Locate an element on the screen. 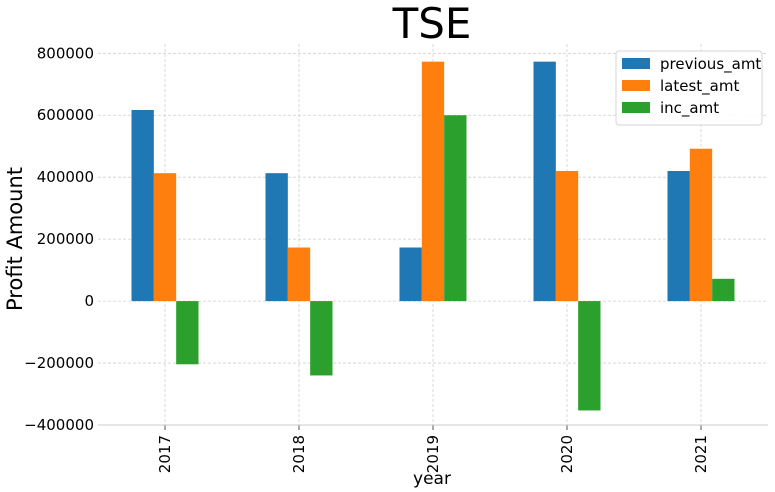 The width and height of the screenshot is (775, 492). x-tick-label: 2020 is located at coordinates (567, 454).